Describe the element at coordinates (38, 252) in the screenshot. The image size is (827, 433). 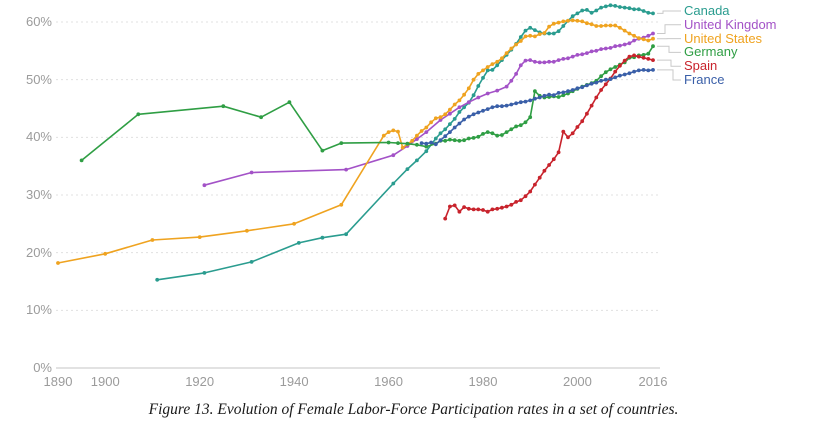
I see `y-axis-tick-label: 20%` at that location.